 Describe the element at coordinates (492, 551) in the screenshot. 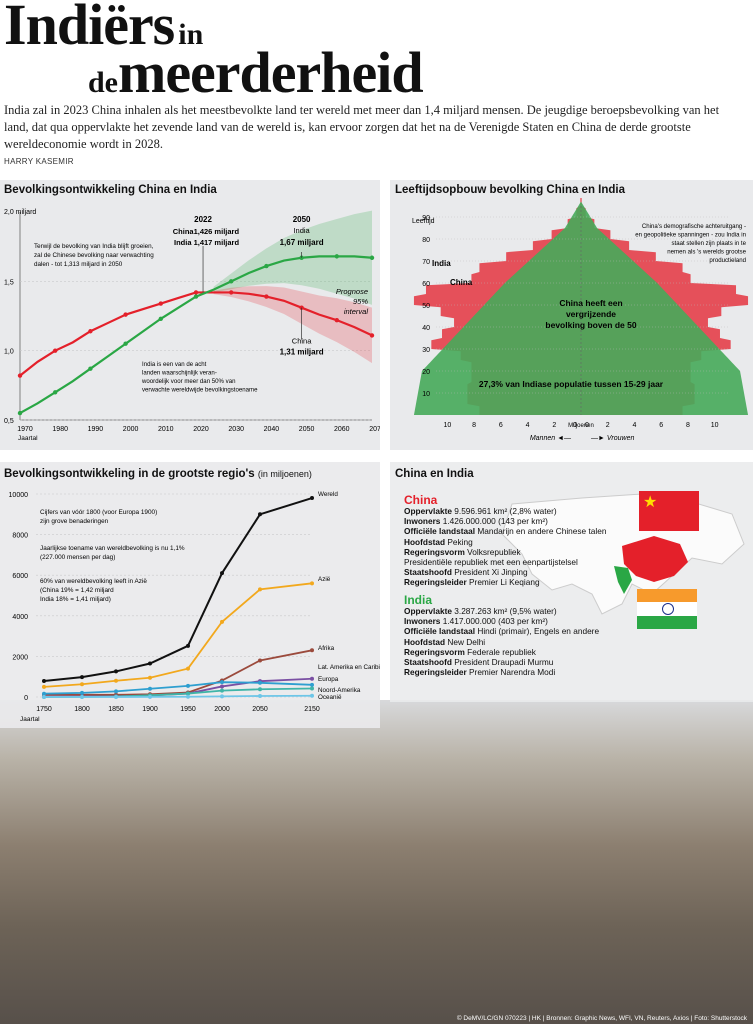

I see `fact-value: Volksrepubliek` at that location.